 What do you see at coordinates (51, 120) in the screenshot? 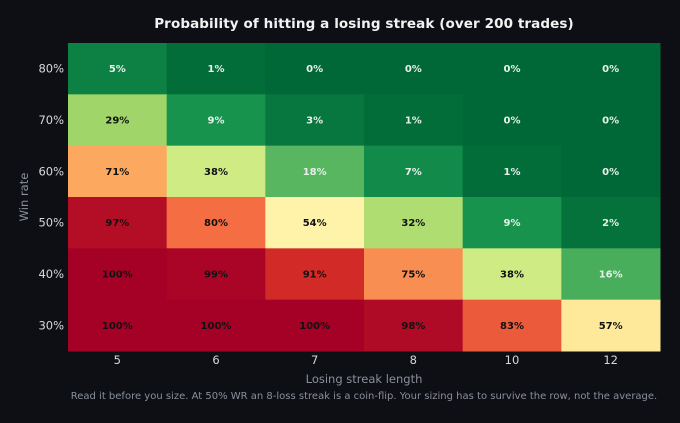
I see `y-tick-label: 70%` at bounding box center [51, 120].